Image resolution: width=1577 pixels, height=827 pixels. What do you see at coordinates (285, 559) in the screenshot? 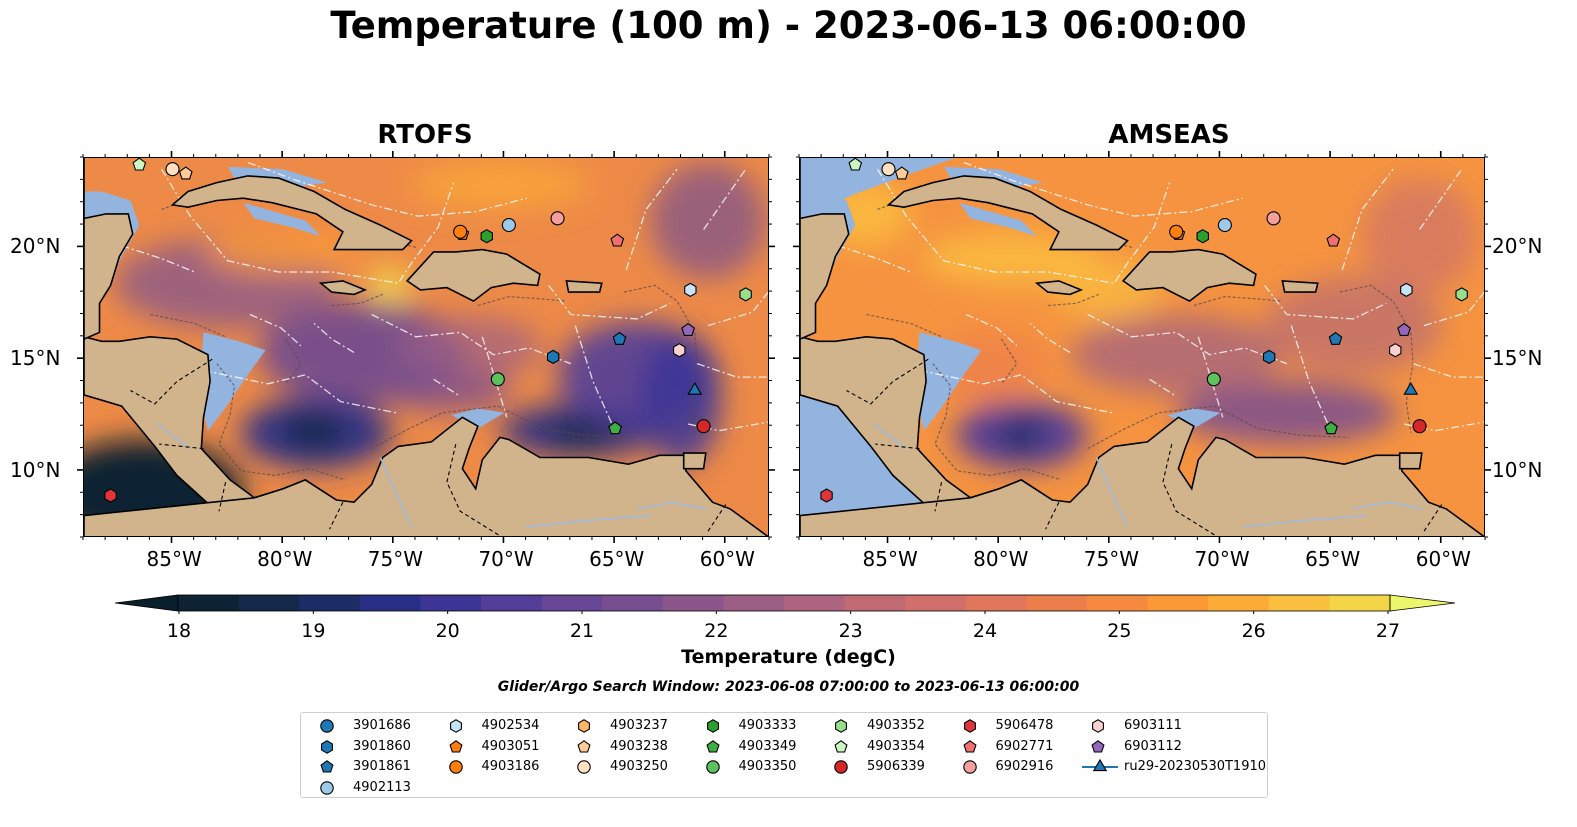
I see `lon-tick-label: 80°W` at bounding box center [285, 559].